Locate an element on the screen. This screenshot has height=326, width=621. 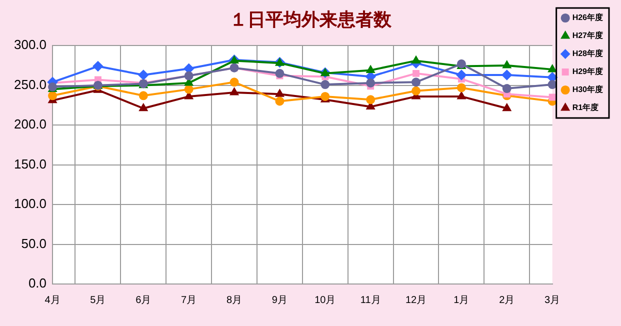
x-tick-label: 8月 is located at coordinates (234, 300).